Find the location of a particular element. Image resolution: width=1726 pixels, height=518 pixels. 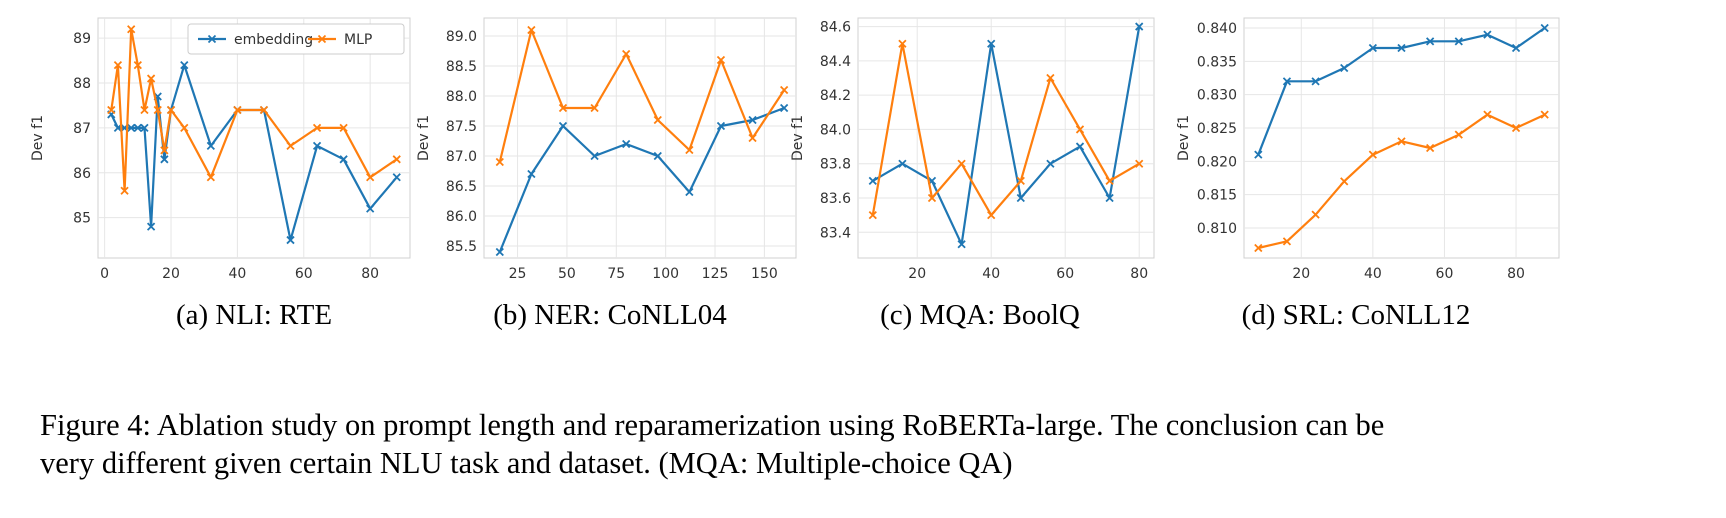

subcaption: (d) SRL: CoNLL12 is located at coordinates (1356, 315).